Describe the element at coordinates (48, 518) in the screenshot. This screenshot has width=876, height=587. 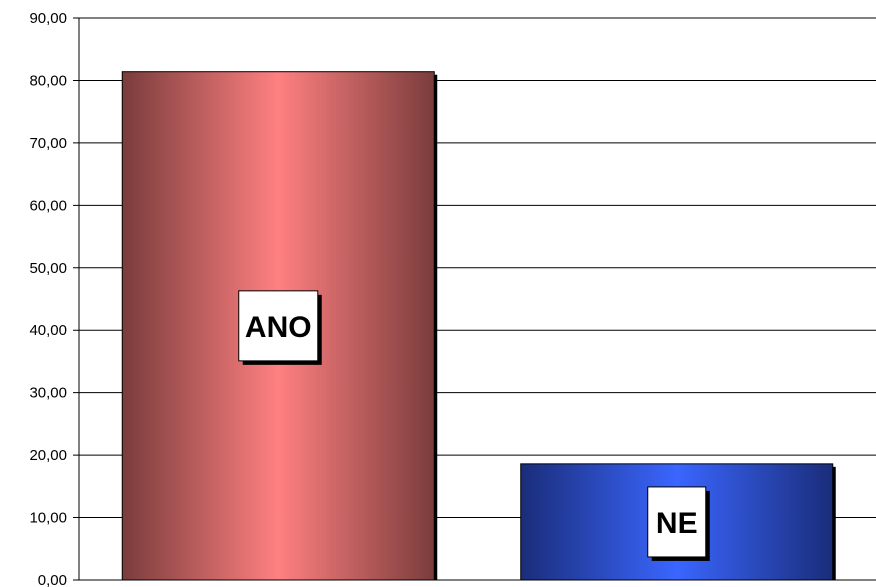
I see `y-tick-label: 10,00` at that location.